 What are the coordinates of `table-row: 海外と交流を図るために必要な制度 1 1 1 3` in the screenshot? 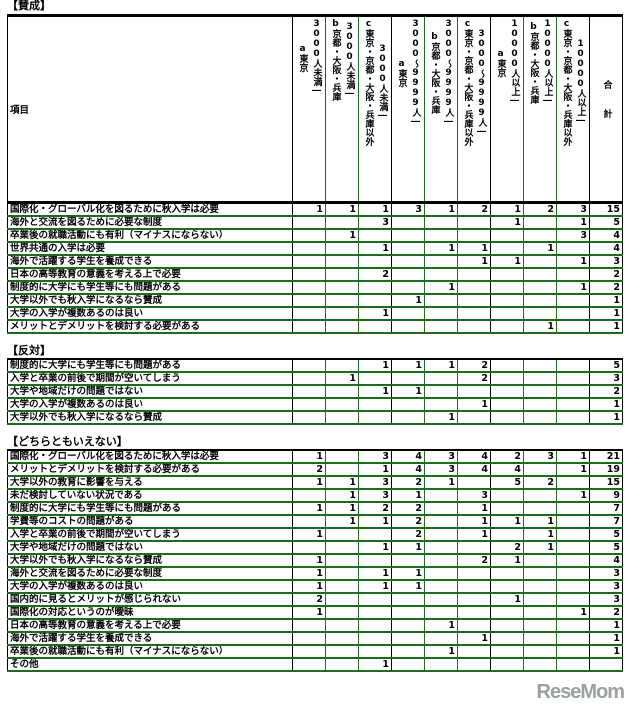 It's located at (315, 574).